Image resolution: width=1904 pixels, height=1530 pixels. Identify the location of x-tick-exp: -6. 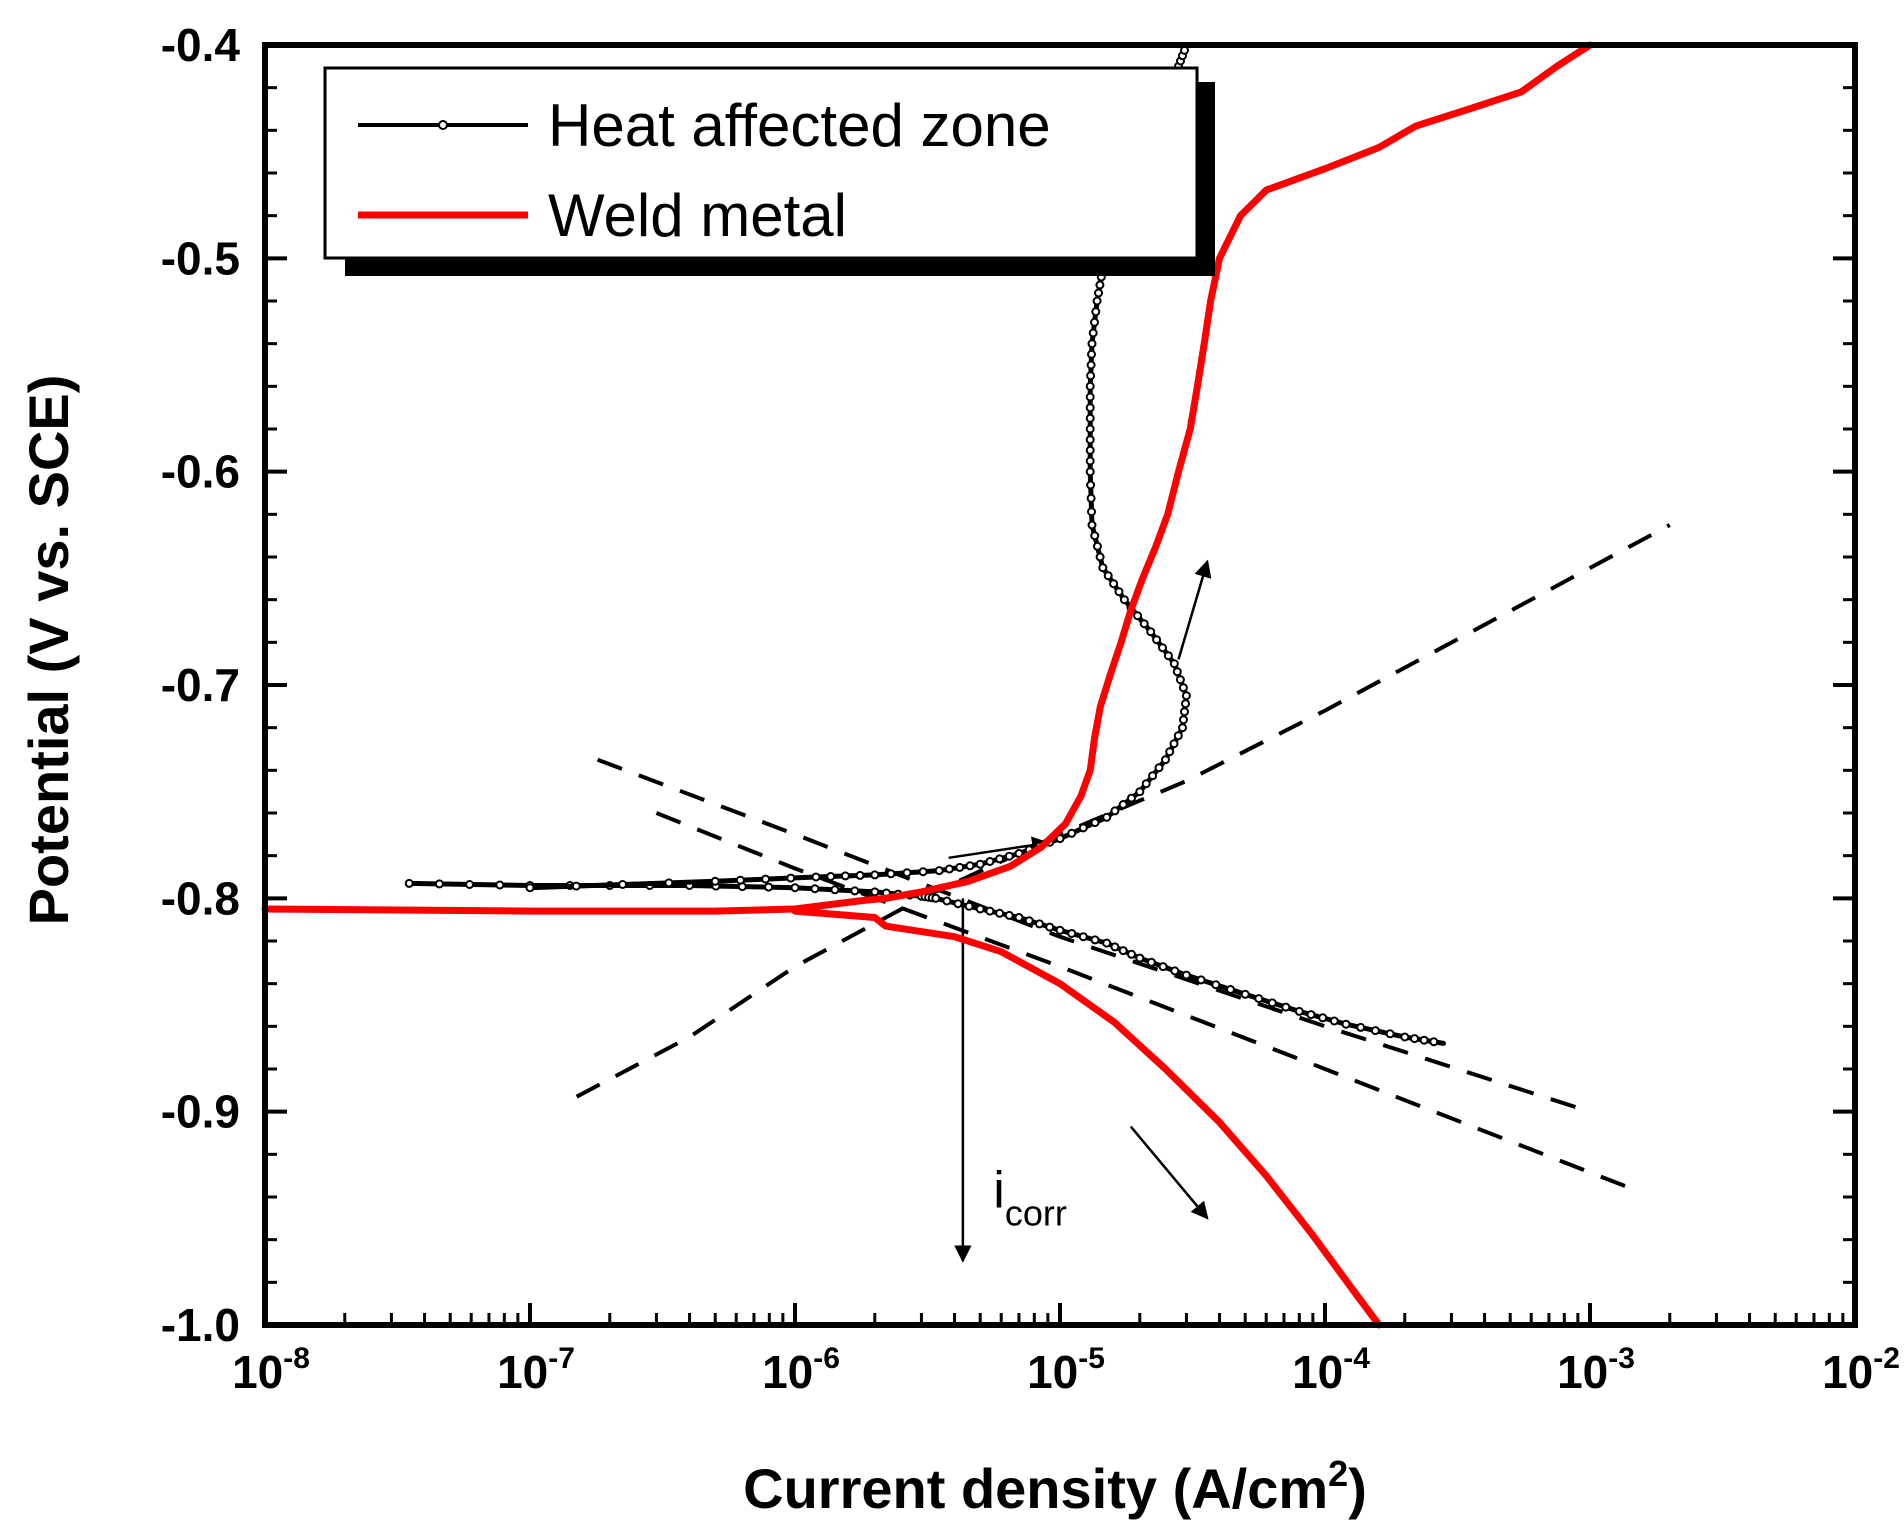
(826, 1358).